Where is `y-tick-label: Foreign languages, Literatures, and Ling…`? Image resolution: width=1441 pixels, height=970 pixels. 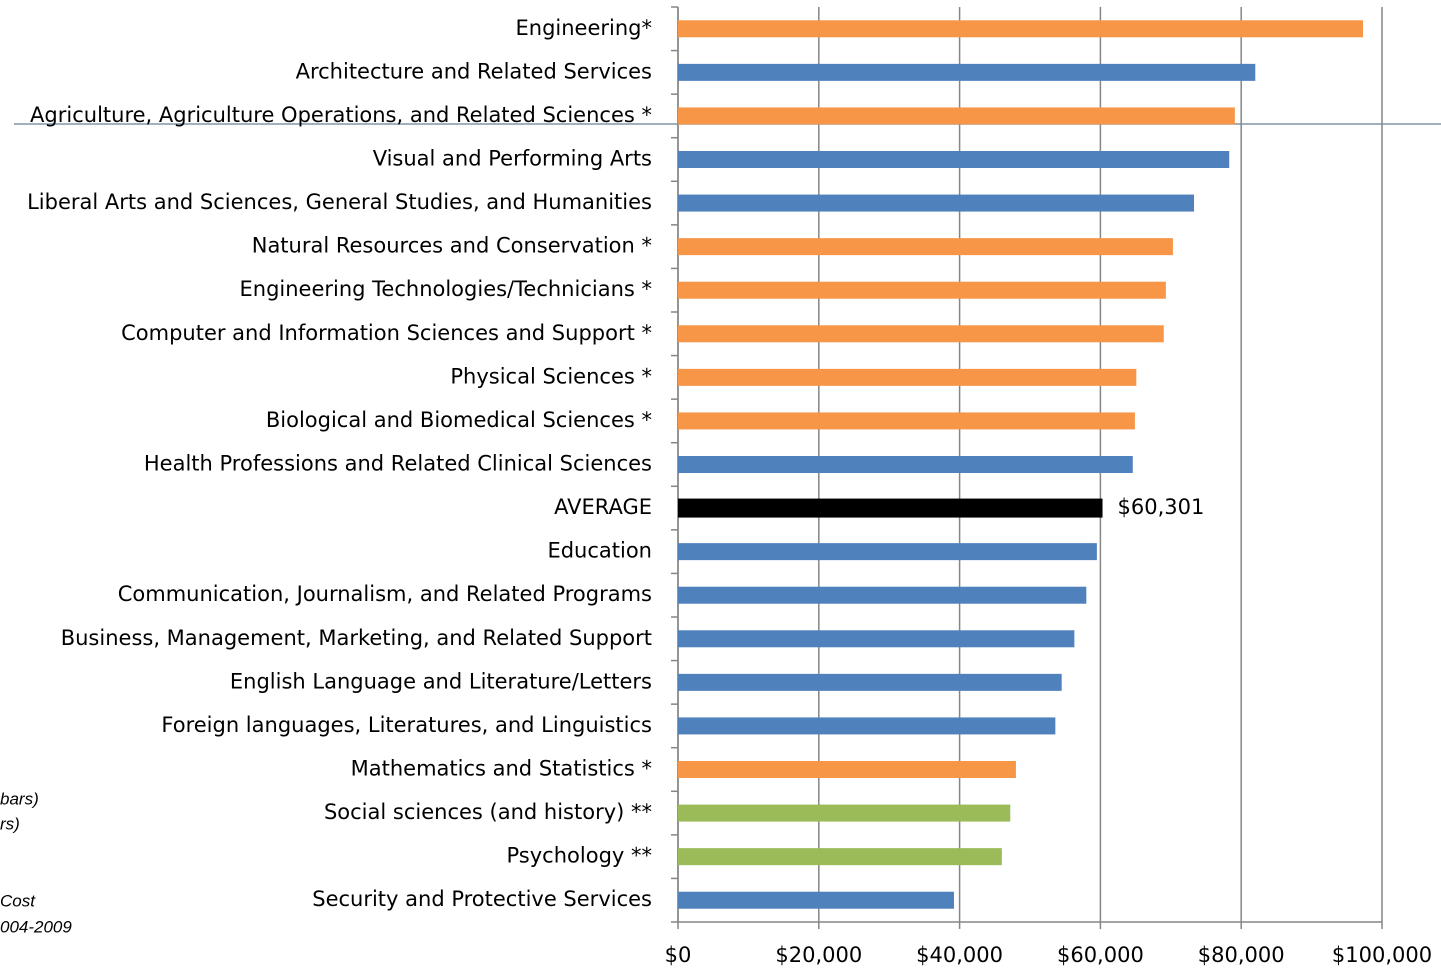
y-tick-label: Foreign languages, Literatures, and Ling… is located at coordinates (406, 725).